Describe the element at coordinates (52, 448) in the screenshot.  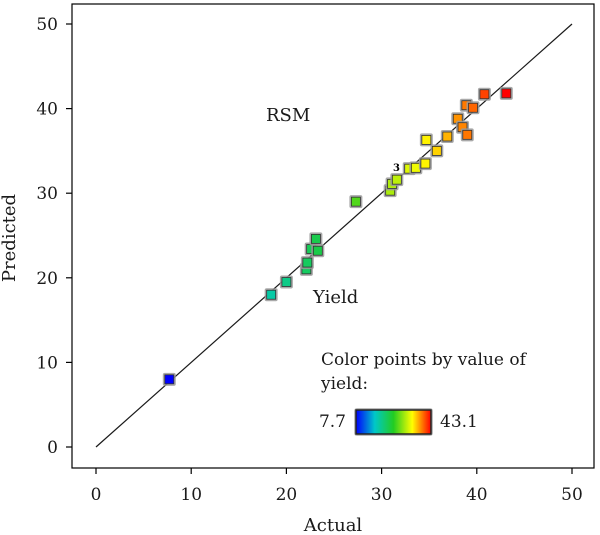
I see `y-tick-label: 0` at that location.